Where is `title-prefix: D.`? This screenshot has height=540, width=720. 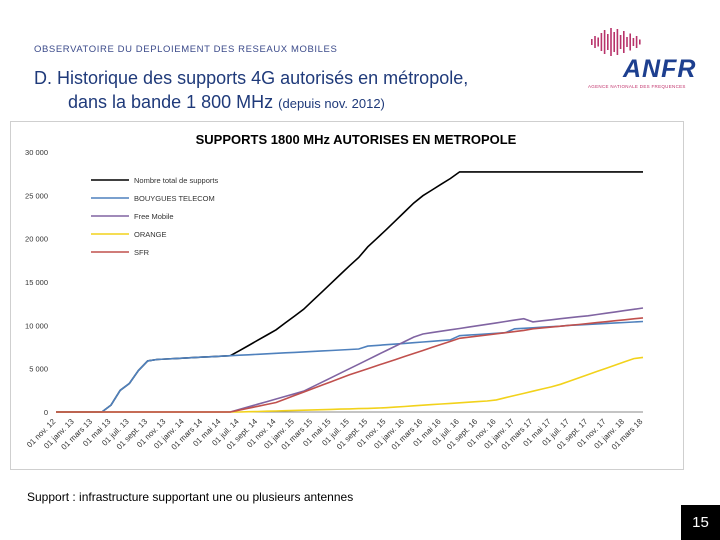
title-prefix: D. is located at coordinates (46, 78).